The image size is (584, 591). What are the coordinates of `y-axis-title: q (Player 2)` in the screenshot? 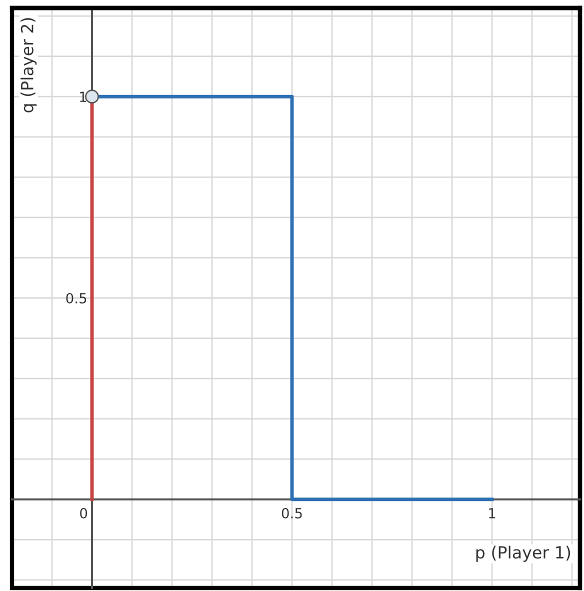 It's located at (28, 65).